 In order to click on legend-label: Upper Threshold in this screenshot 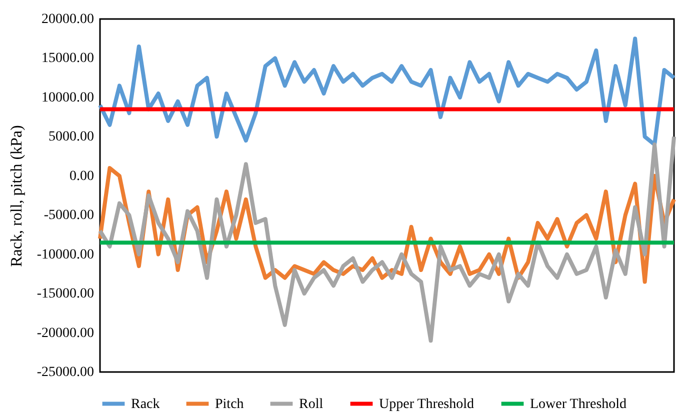, I will do `click(426, 404)`.